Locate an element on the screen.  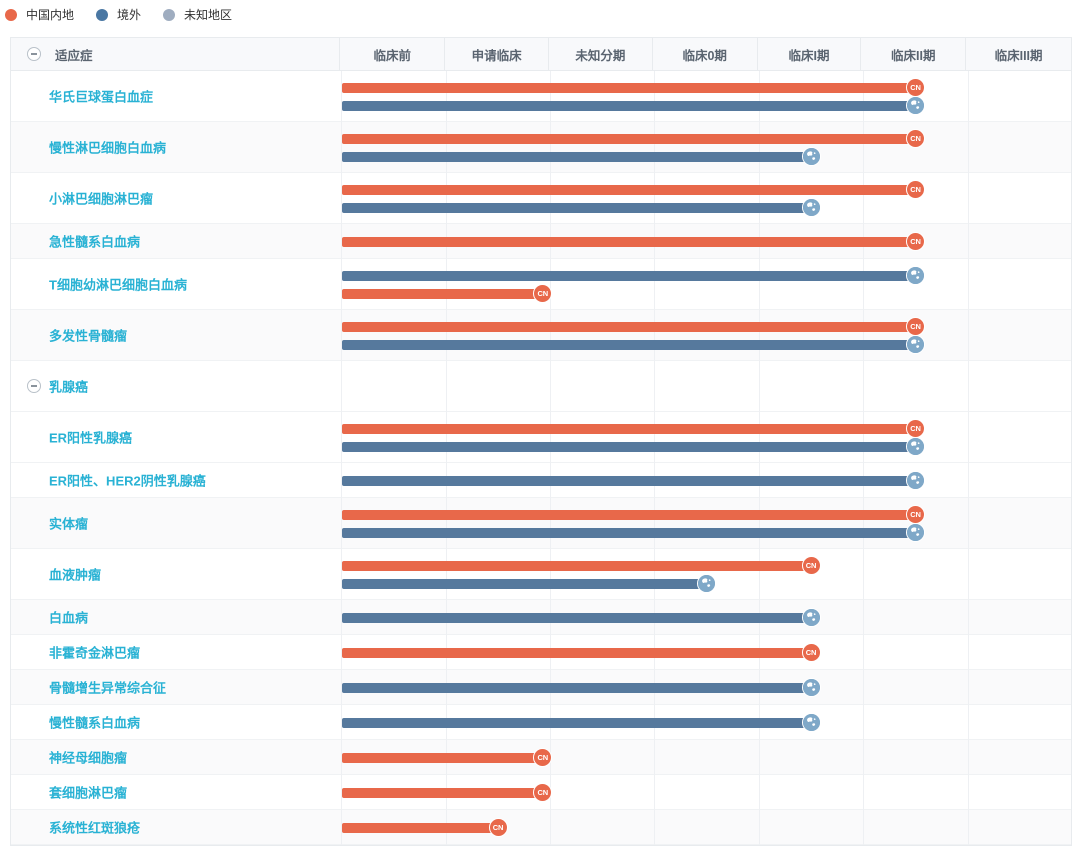
indication-link: 非霍奇金淋巴瘤 is located at coordinates (95, 653).